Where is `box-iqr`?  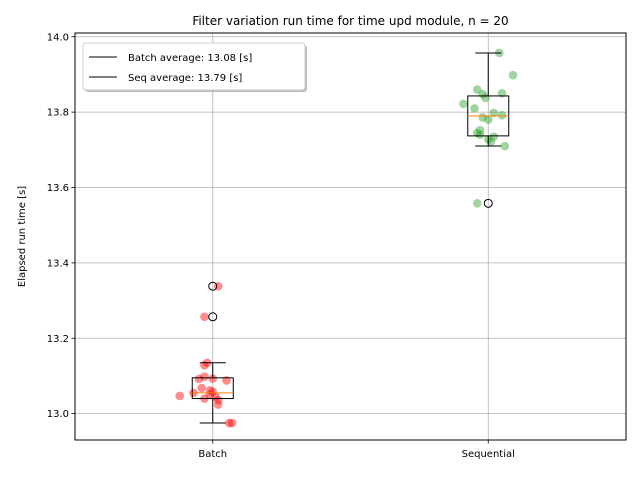 box-iqr is located at coordinates (212, 388).